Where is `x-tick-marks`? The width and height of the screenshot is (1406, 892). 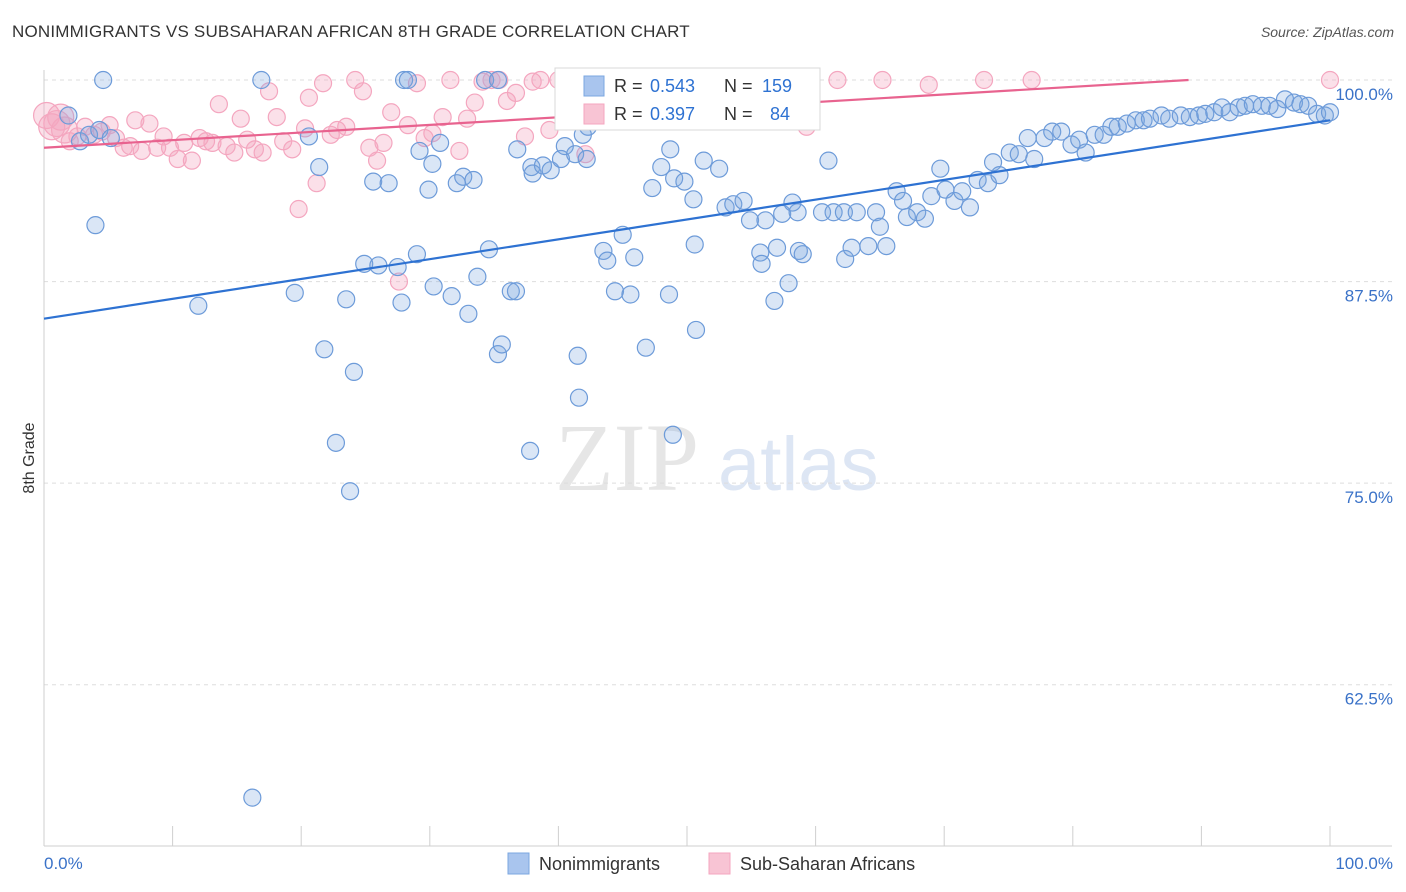 x-tick-marks is located at coordinates (687, 836).